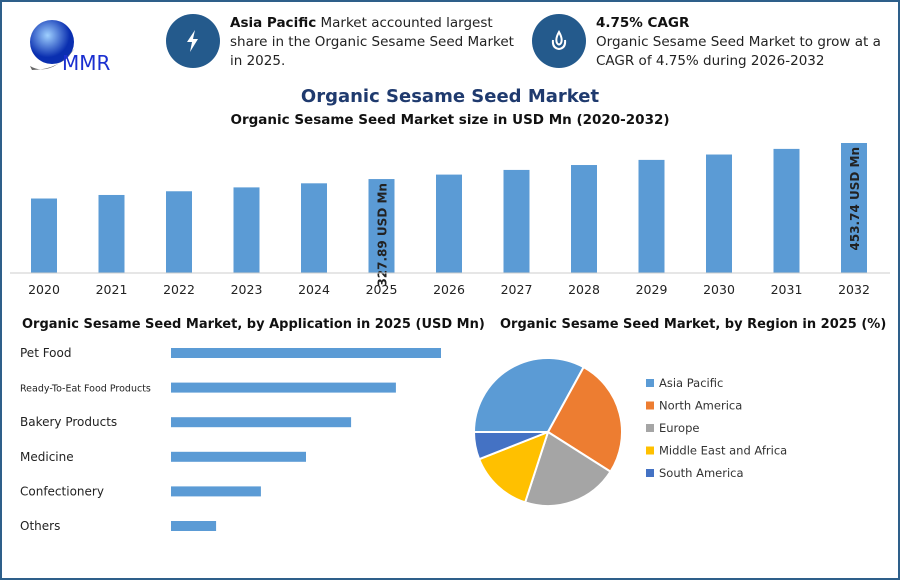  Describe the element at coordinates (701, 473) in the screenshot. I see `legend-label: South America` at that location.